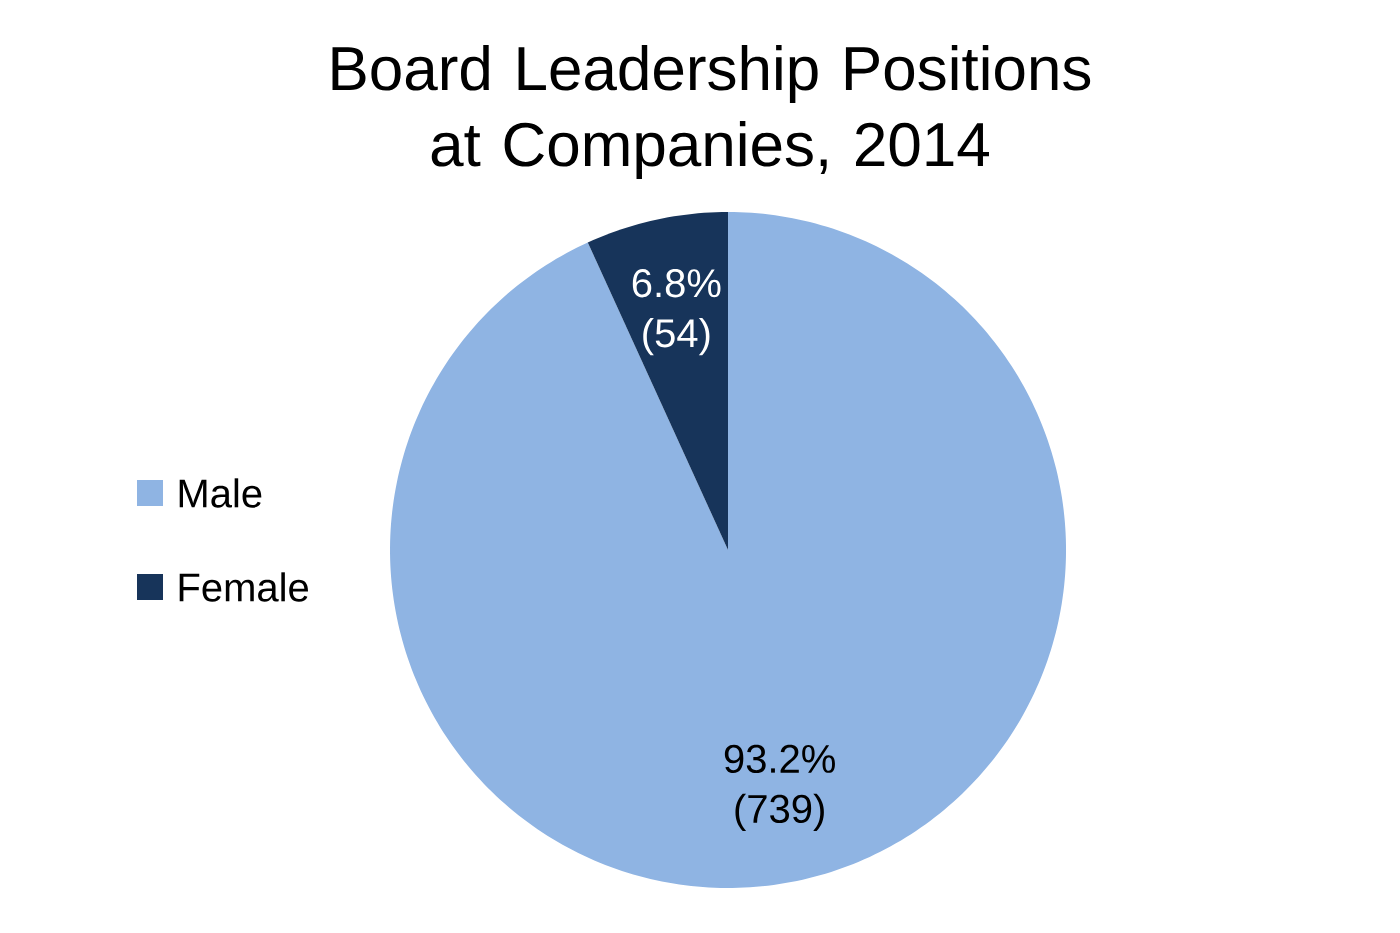 The height and width of the screenshot is (933, 1400). I want to click on data-label: 6.8% (54), so click(676, 312).